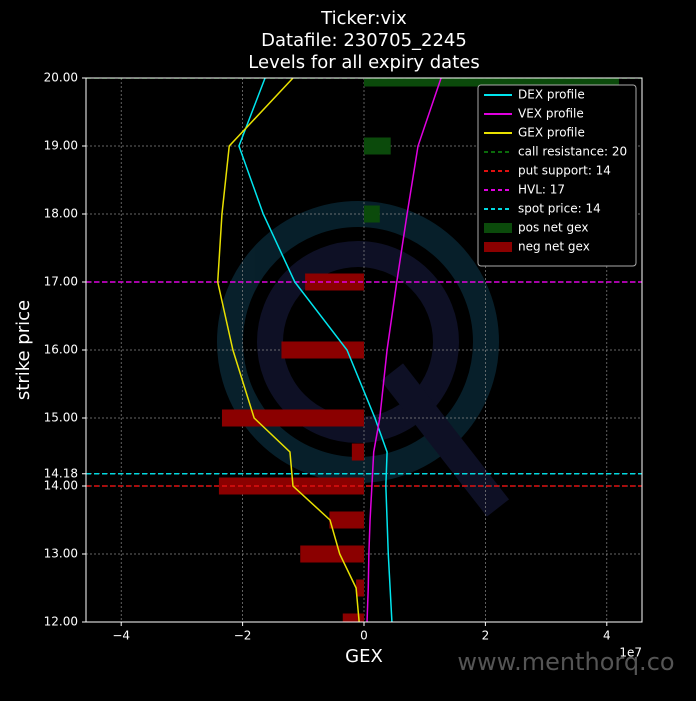 This screenshot has height=701, width=696. I want to click on legend-label: HVL: 17, so click(541, 190).